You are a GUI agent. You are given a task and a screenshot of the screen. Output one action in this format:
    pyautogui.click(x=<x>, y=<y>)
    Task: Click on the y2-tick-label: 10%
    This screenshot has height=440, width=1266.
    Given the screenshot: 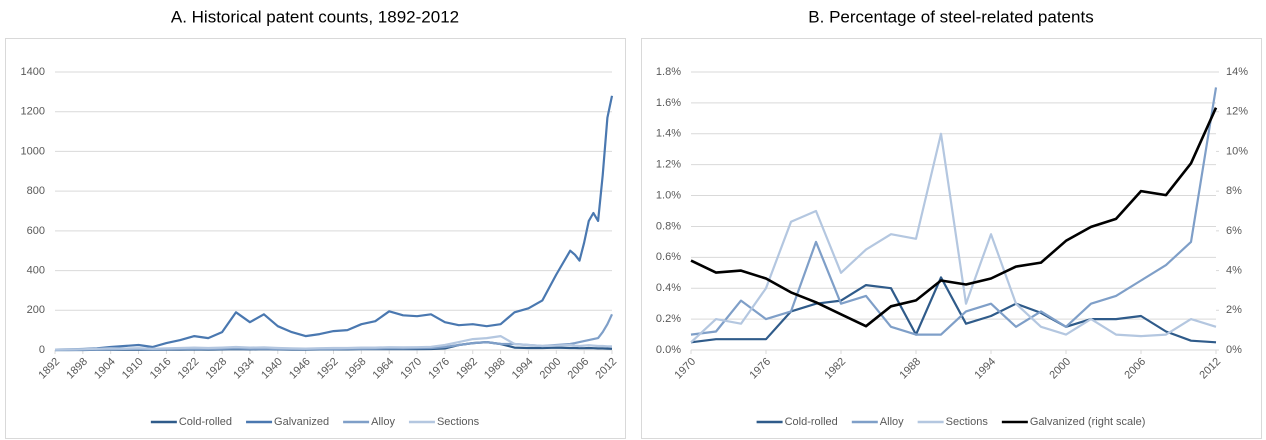 What is the action you would take?
    pyautogui.click(x=1237, y=151)
    